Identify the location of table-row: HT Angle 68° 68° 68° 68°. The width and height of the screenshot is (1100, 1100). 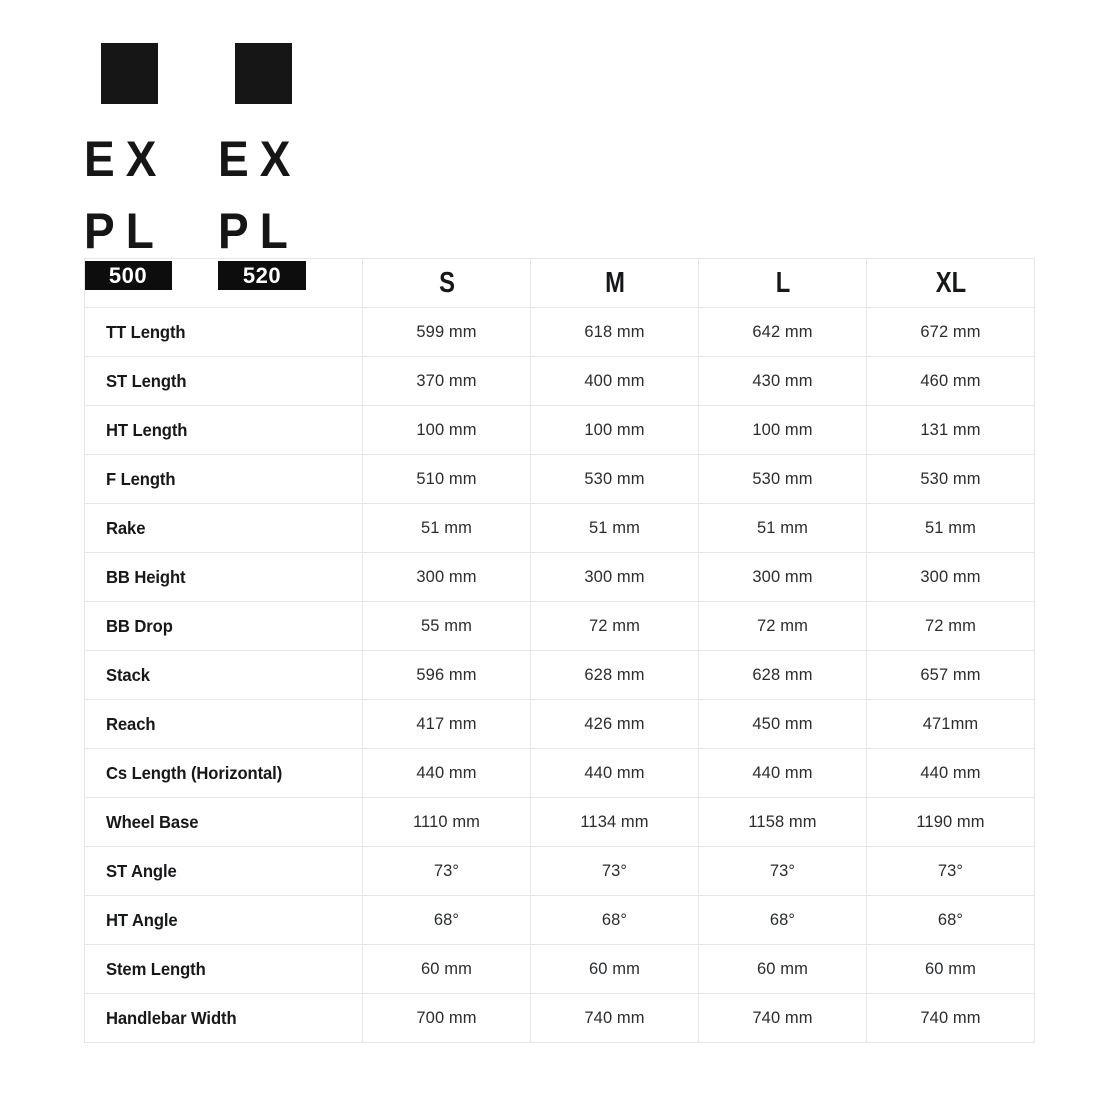
(559, 920).